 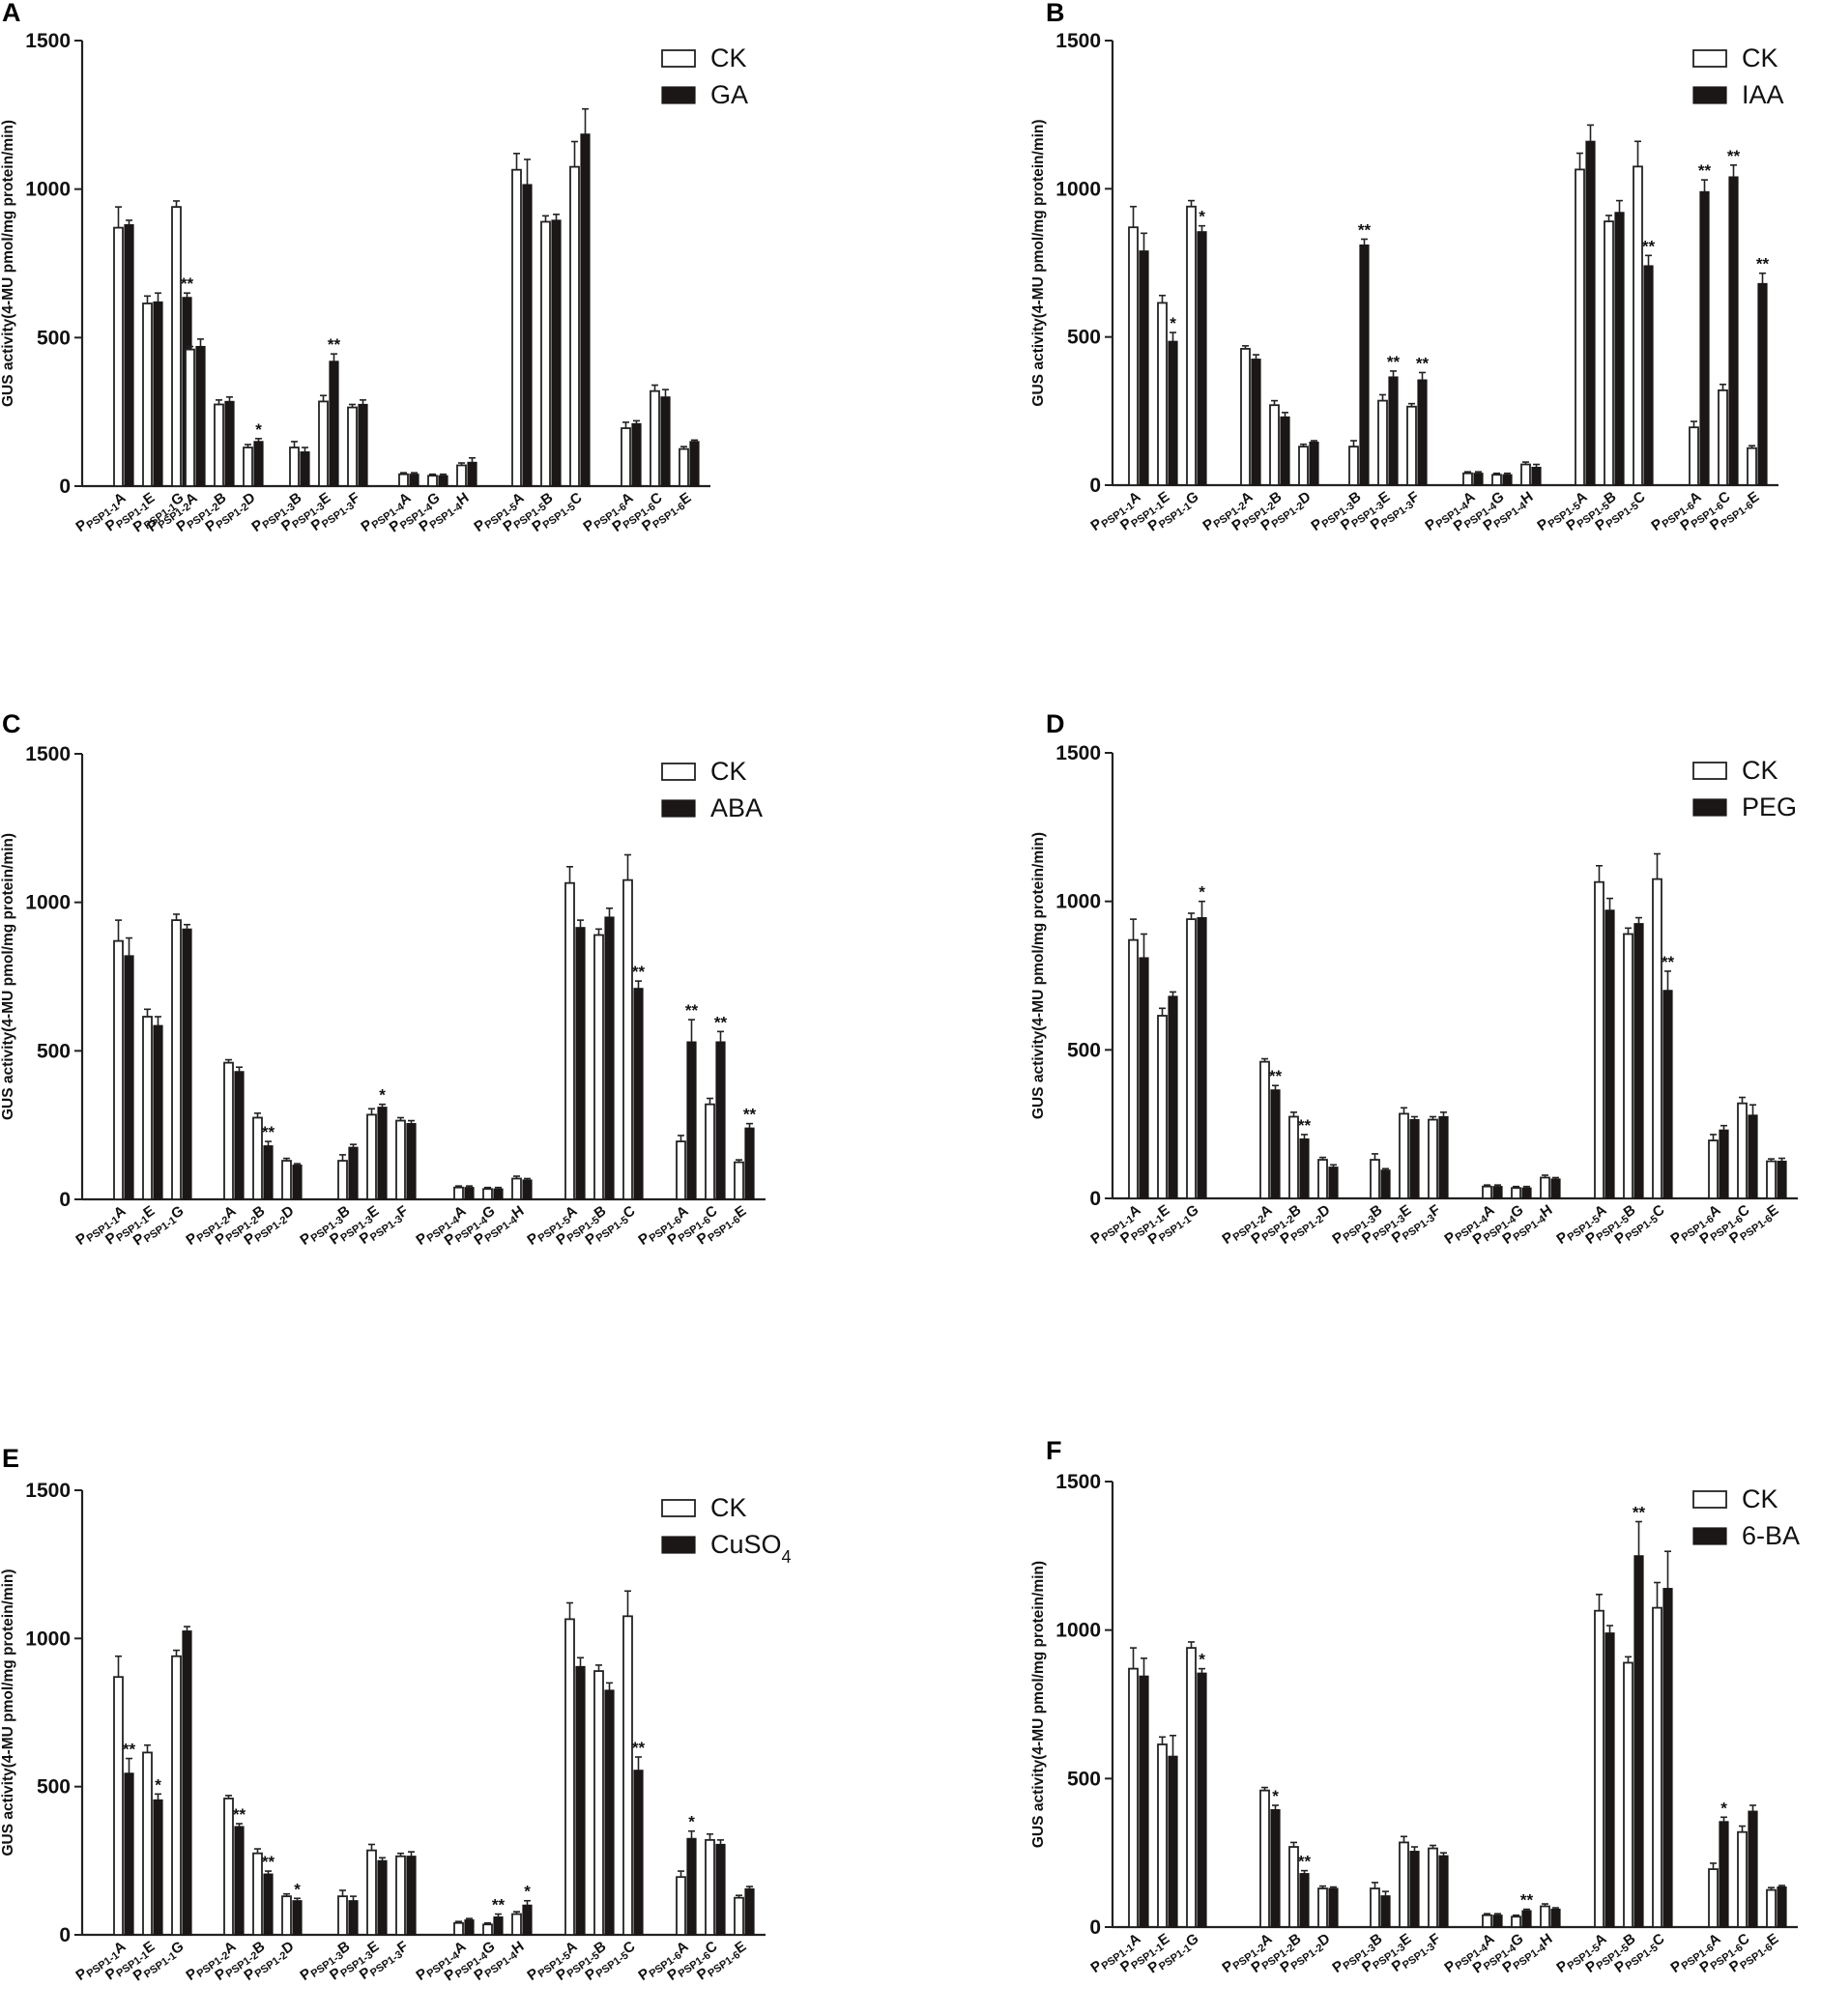 I want to click on y-tick-label: 0, so click(x=65, y=1935).